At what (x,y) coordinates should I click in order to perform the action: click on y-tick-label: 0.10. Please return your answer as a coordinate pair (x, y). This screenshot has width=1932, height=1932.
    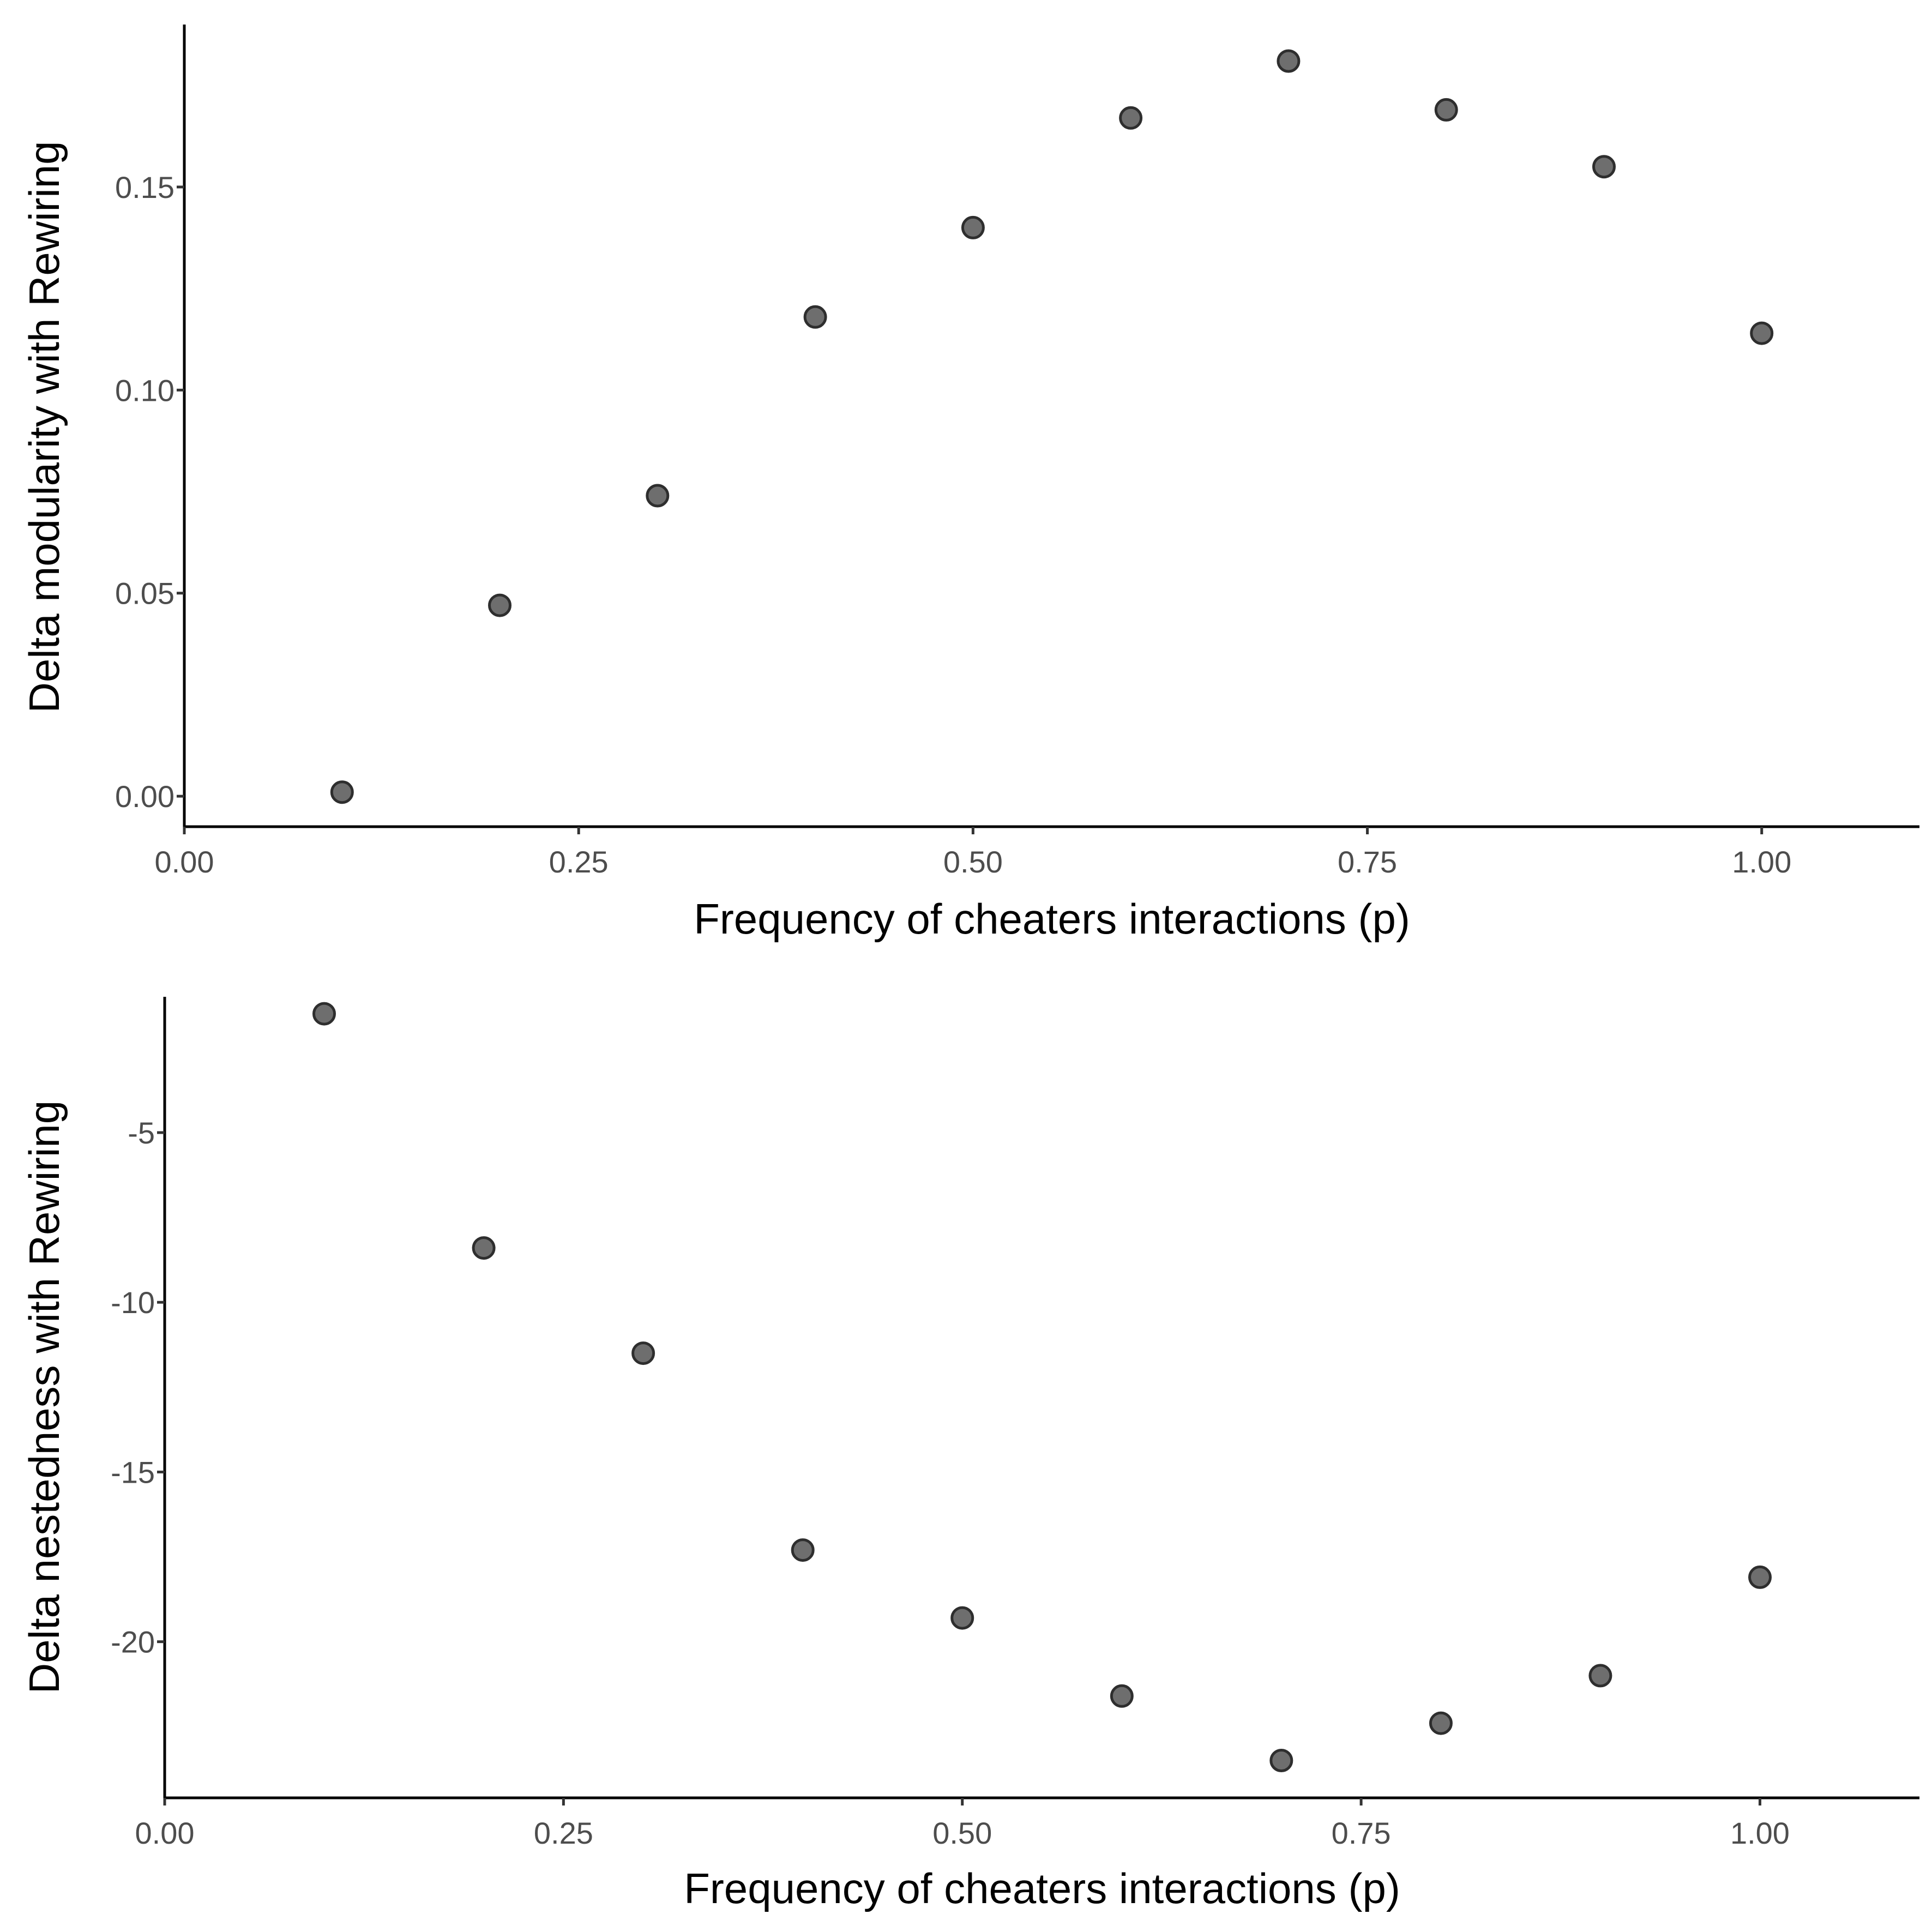
    Looking at the image, I should click on (144, 390).